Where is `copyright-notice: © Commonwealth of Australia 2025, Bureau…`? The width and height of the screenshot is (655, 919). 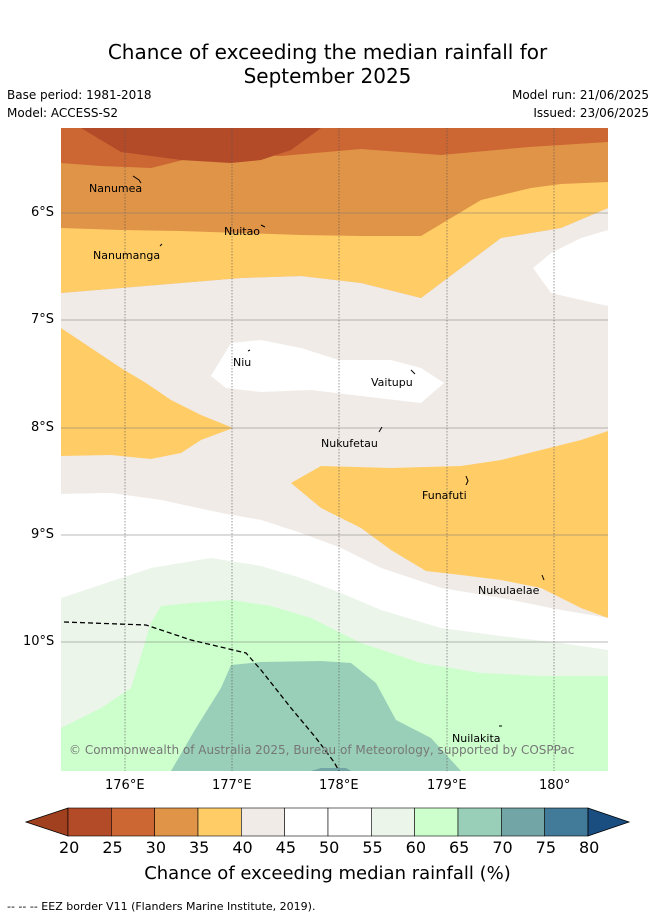 copyright-notice: © Commonwealth of Australia 2025, Bureau… is located at coordinates (321, 750).